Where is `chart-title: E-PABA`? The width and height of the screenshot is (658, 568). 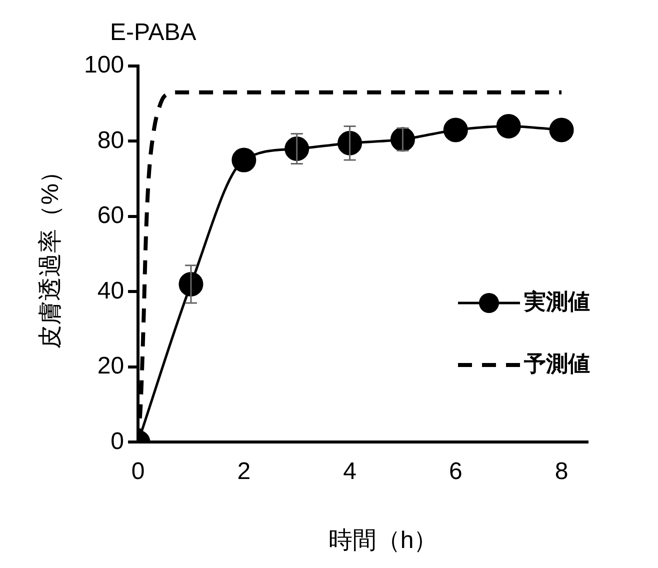 chart-title: E-PABA is located at coordinates (153, 32).